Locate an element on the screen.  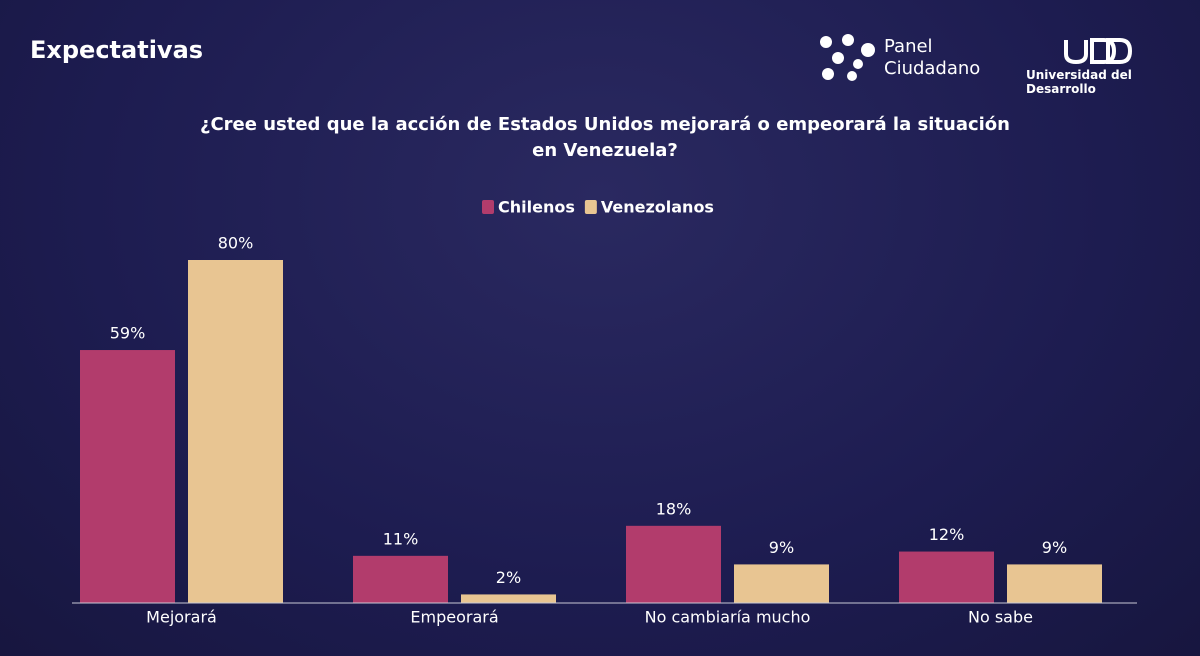
value-label: 11% is located at coordinates (401, 538).